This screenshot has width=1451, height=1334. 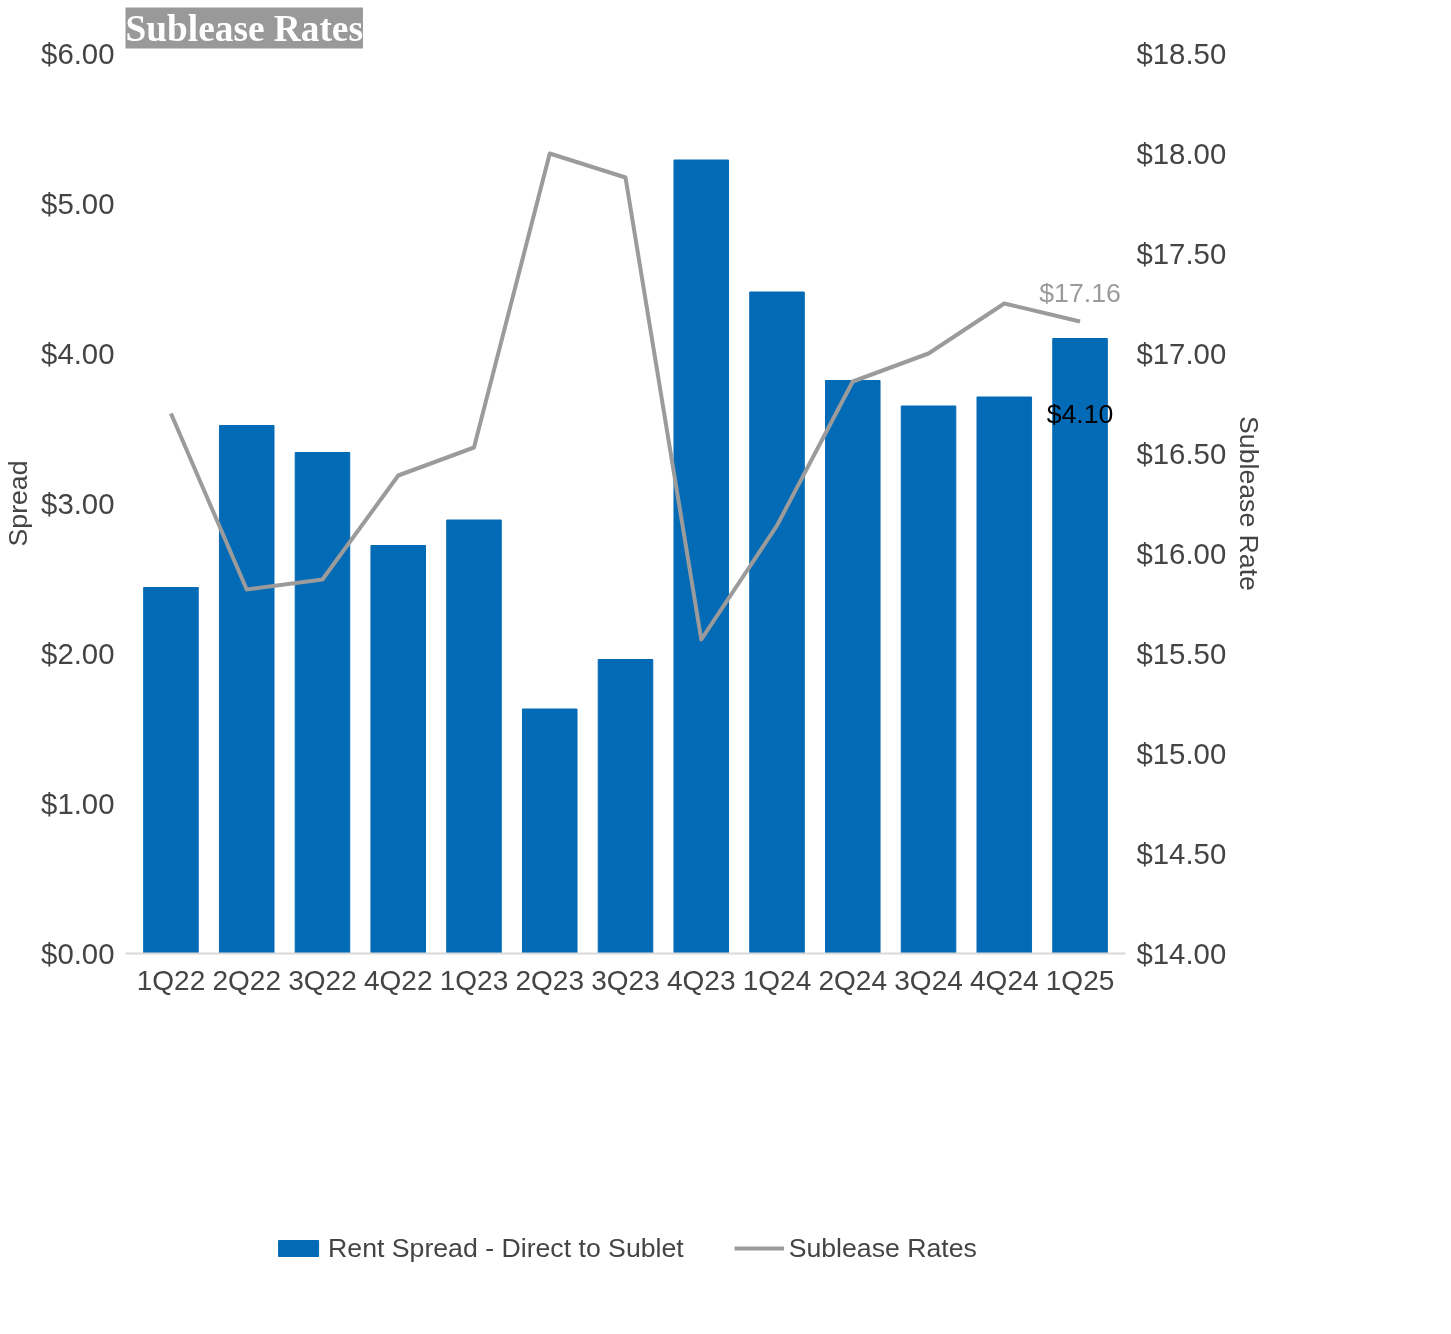 I want to click on y-tick-label: $3.00, so click(x=78, y=503).